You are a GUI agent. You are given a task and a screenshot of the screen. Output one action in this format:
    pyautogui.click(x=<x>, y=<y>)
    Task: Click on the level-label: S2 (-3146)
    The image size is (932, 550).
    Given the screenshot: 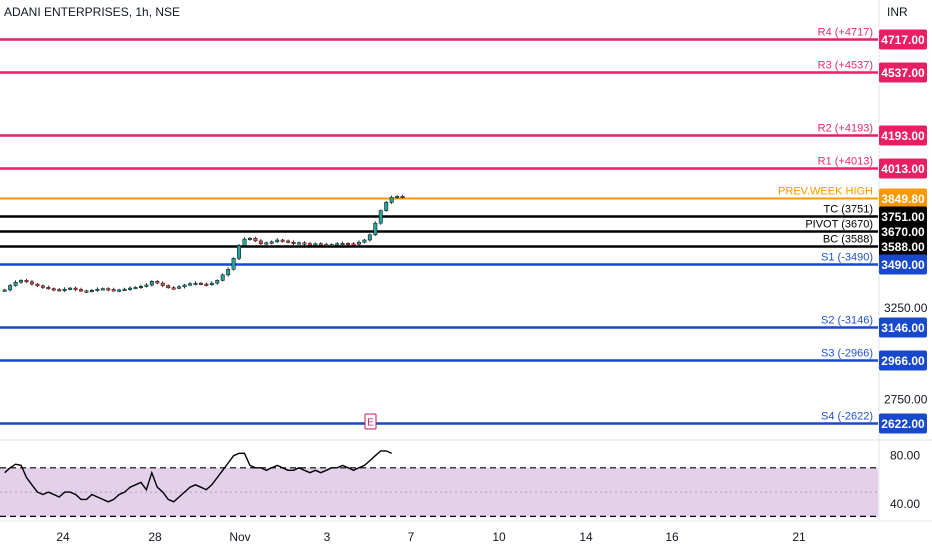 What is the action you would take?
    pyautogui.click(x=847, y=321)
    